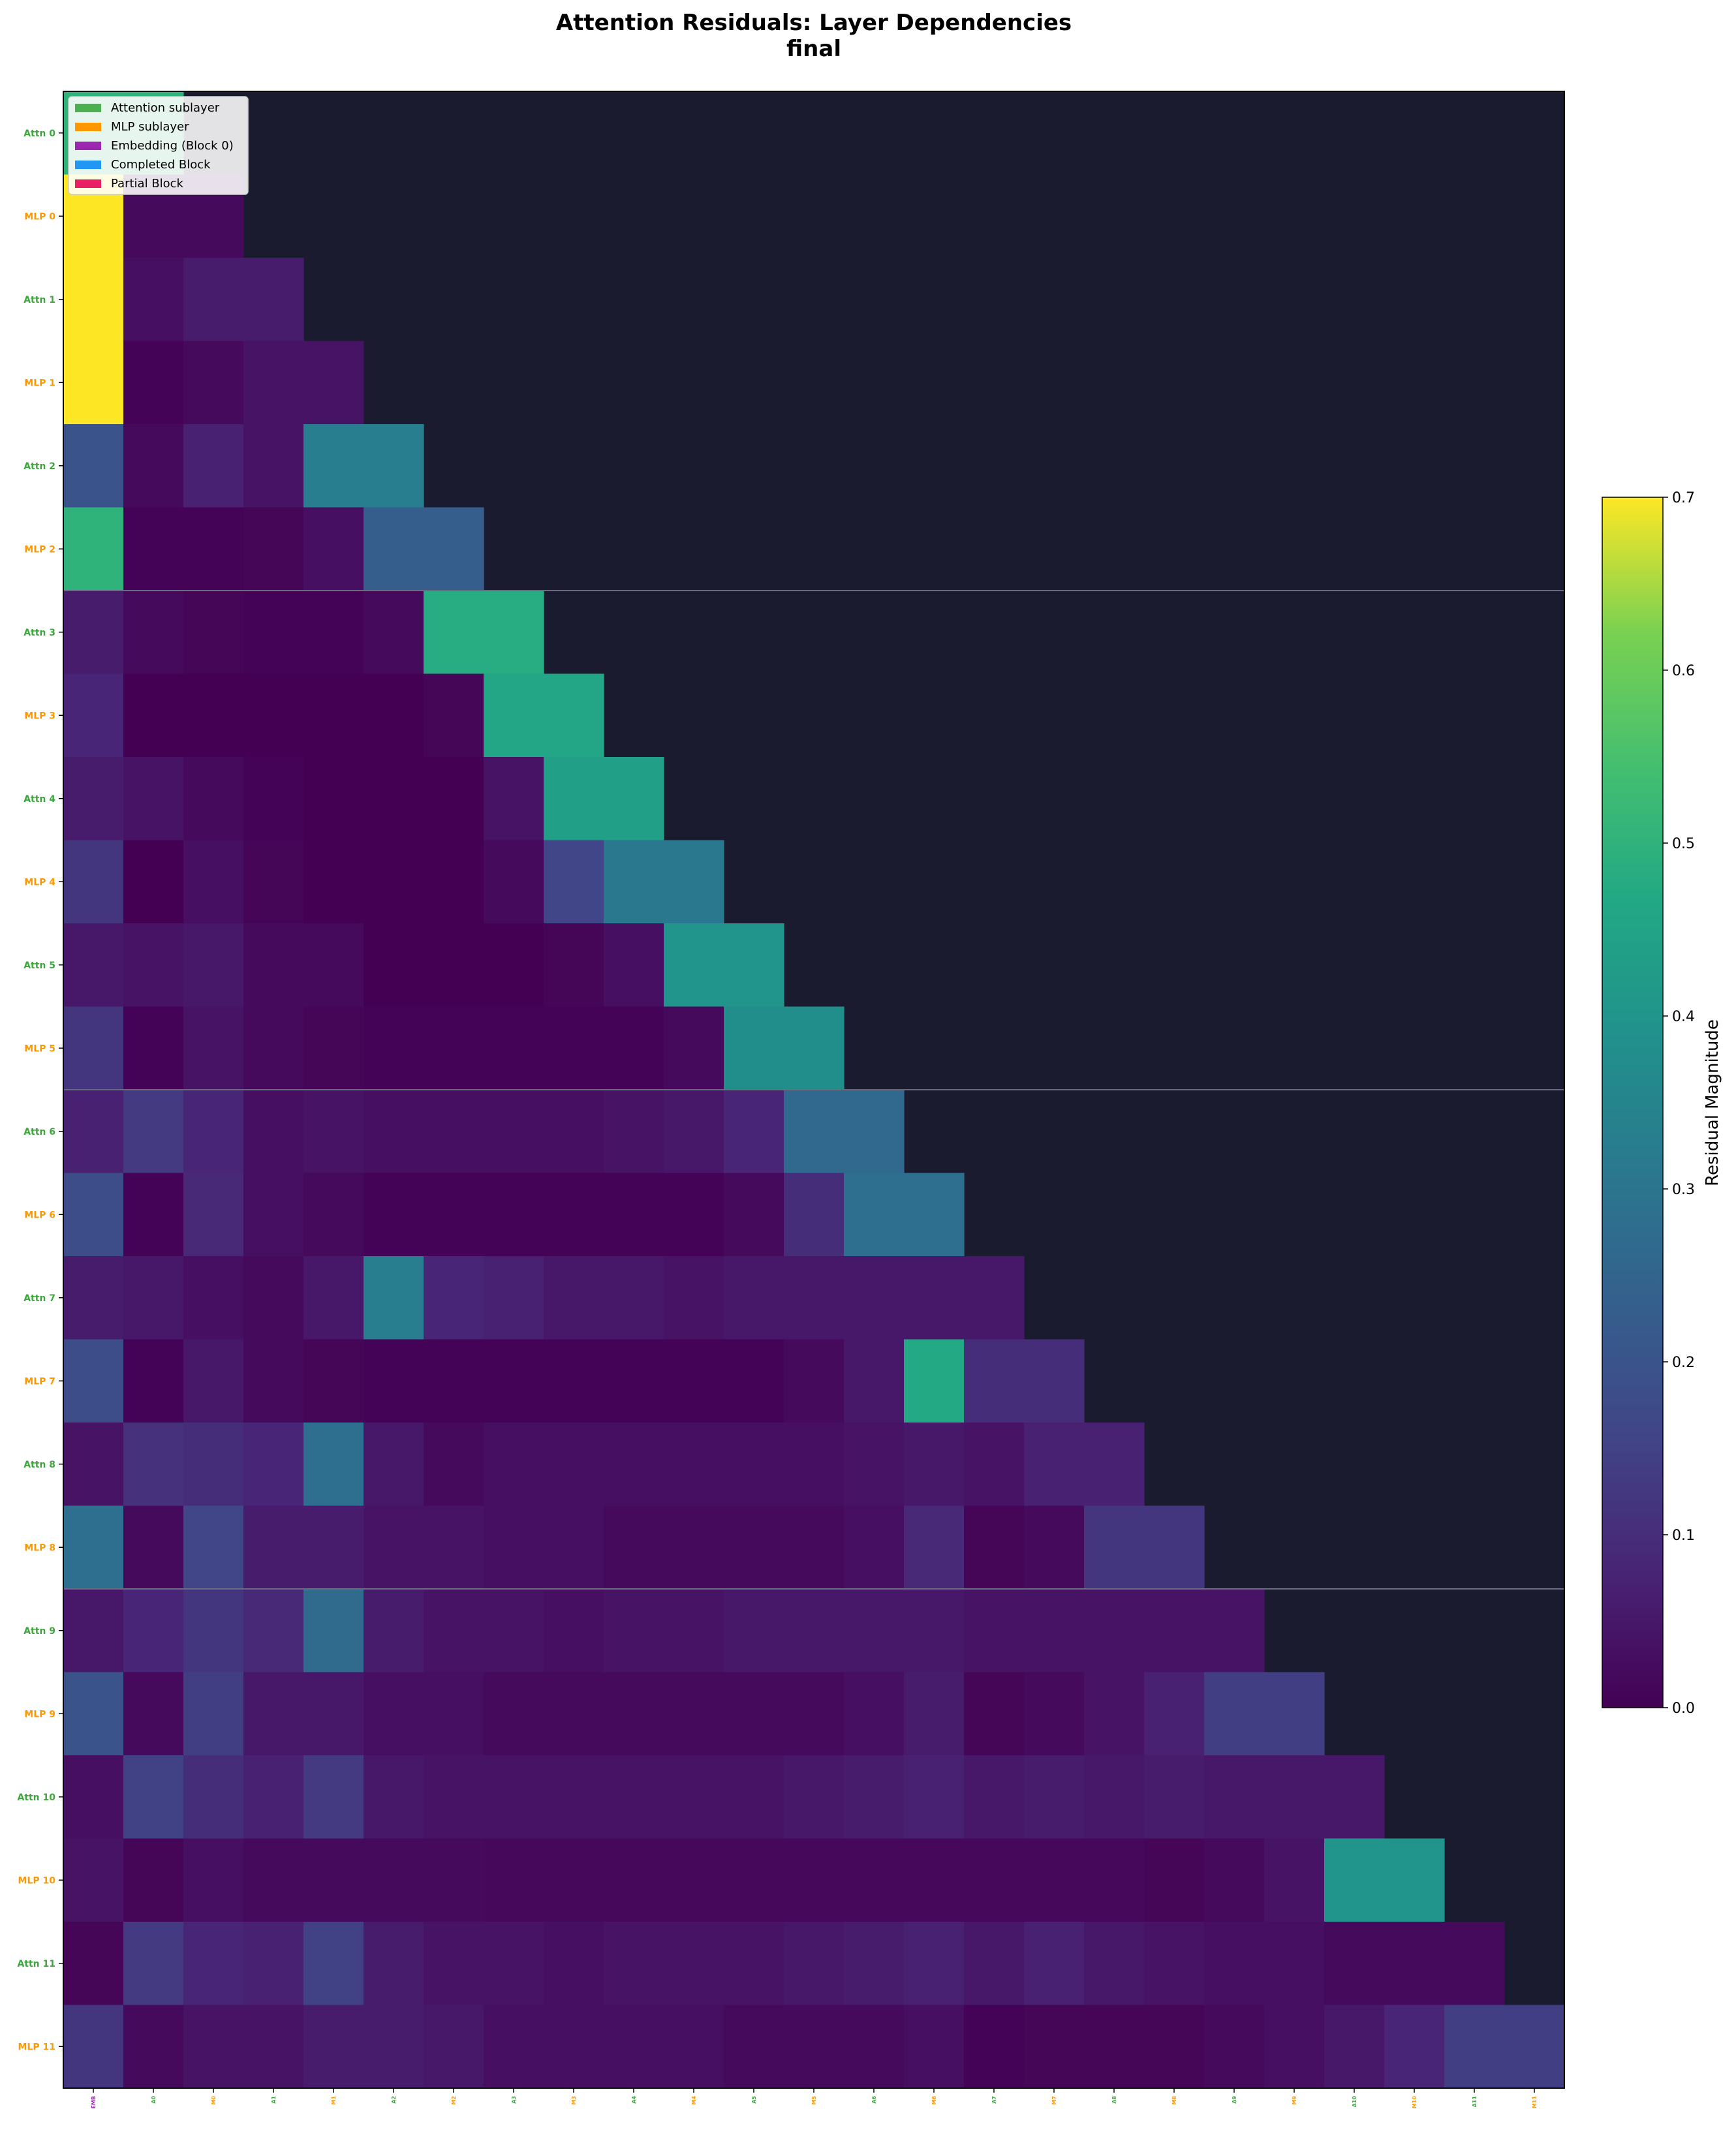 This screenshot has width=1736, height=2154. Describe the element at coordinates (88, 127) in the screenshot. I see `legend-swatch` at that location.